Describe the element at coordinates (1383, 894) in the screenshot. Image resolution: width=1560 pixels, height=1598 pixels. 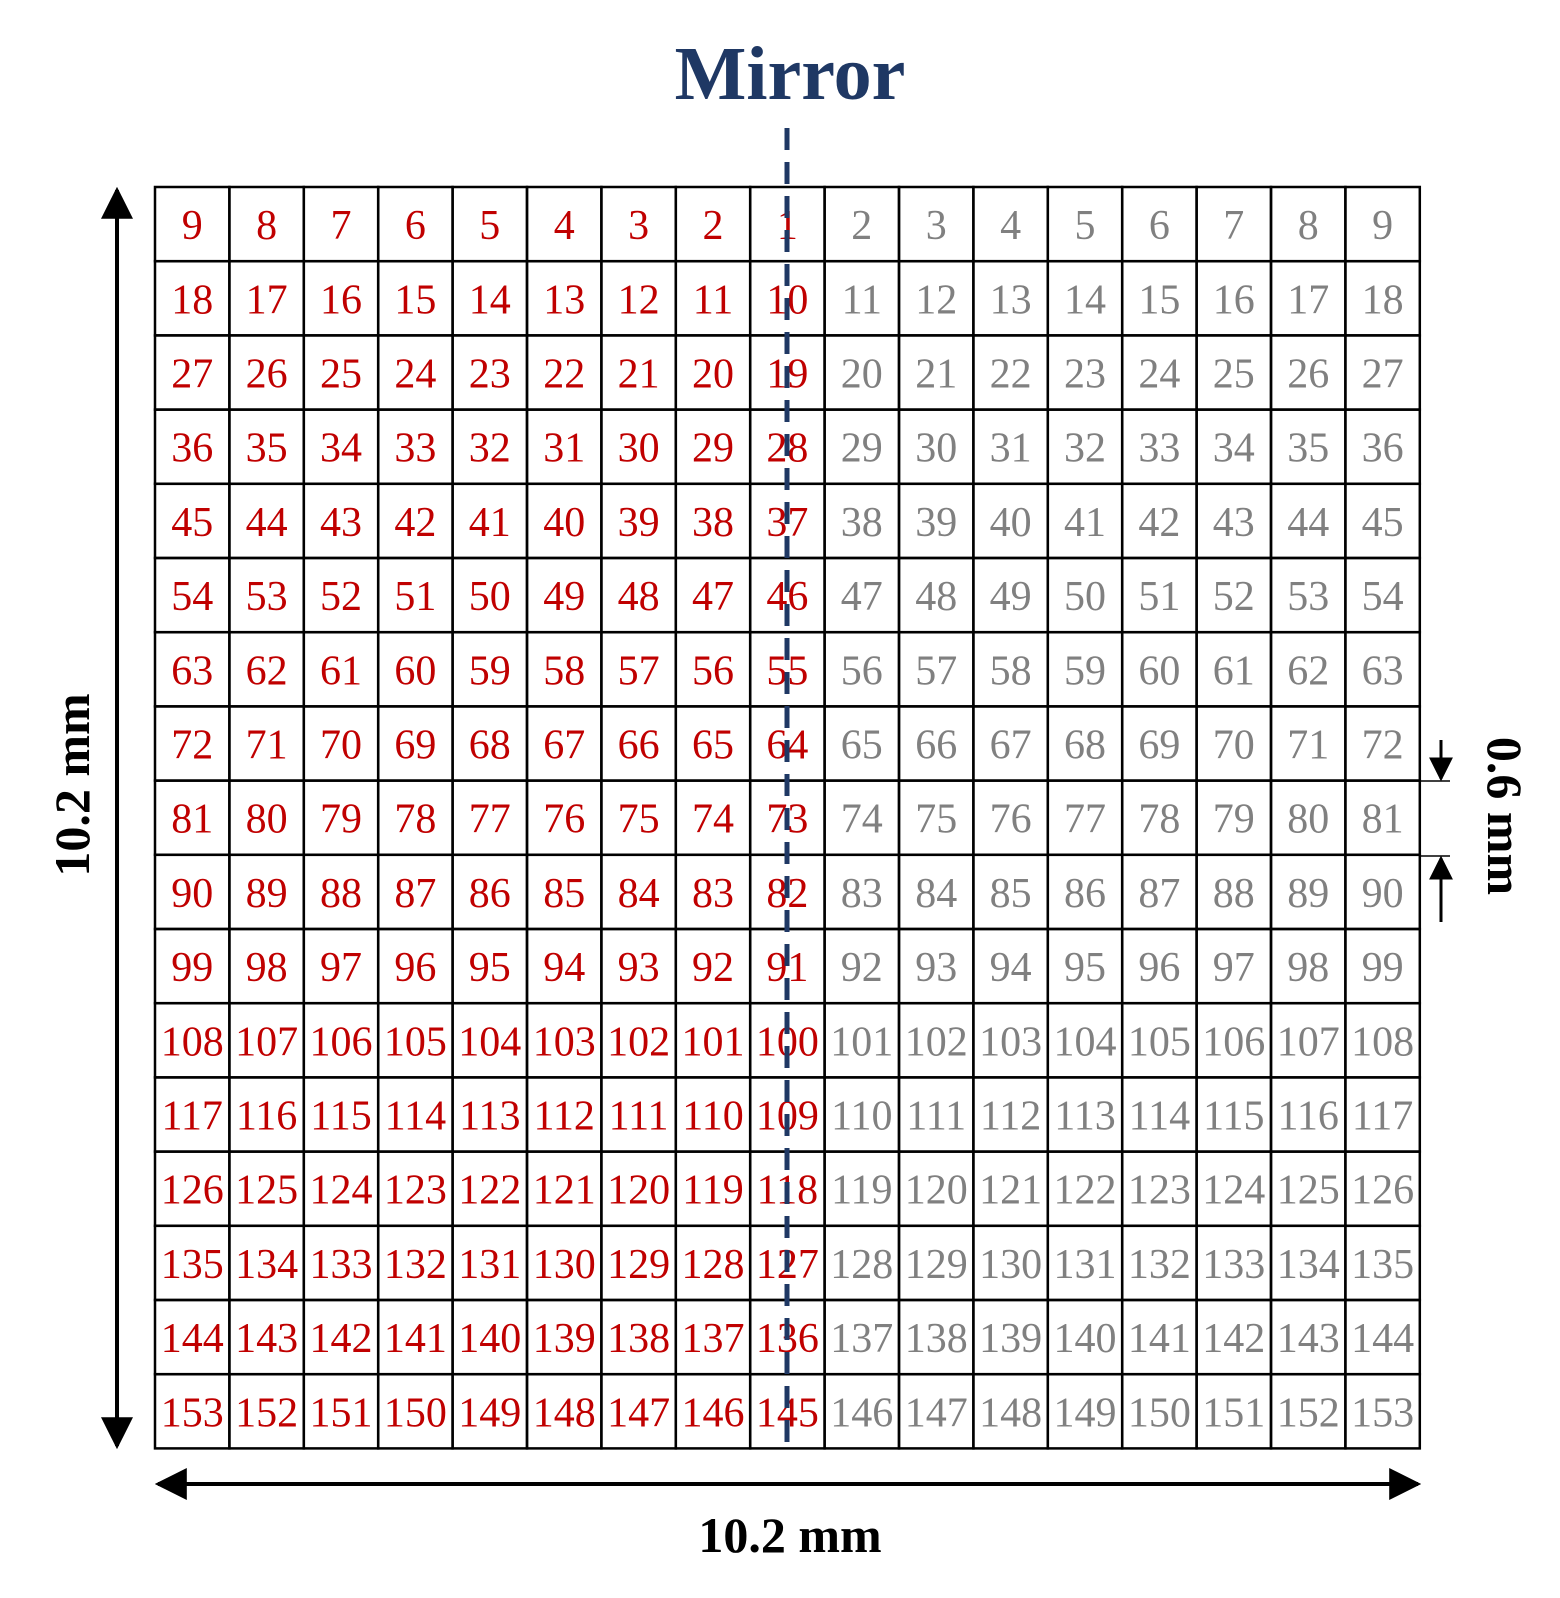
I see `cell-number: 90` at that location.